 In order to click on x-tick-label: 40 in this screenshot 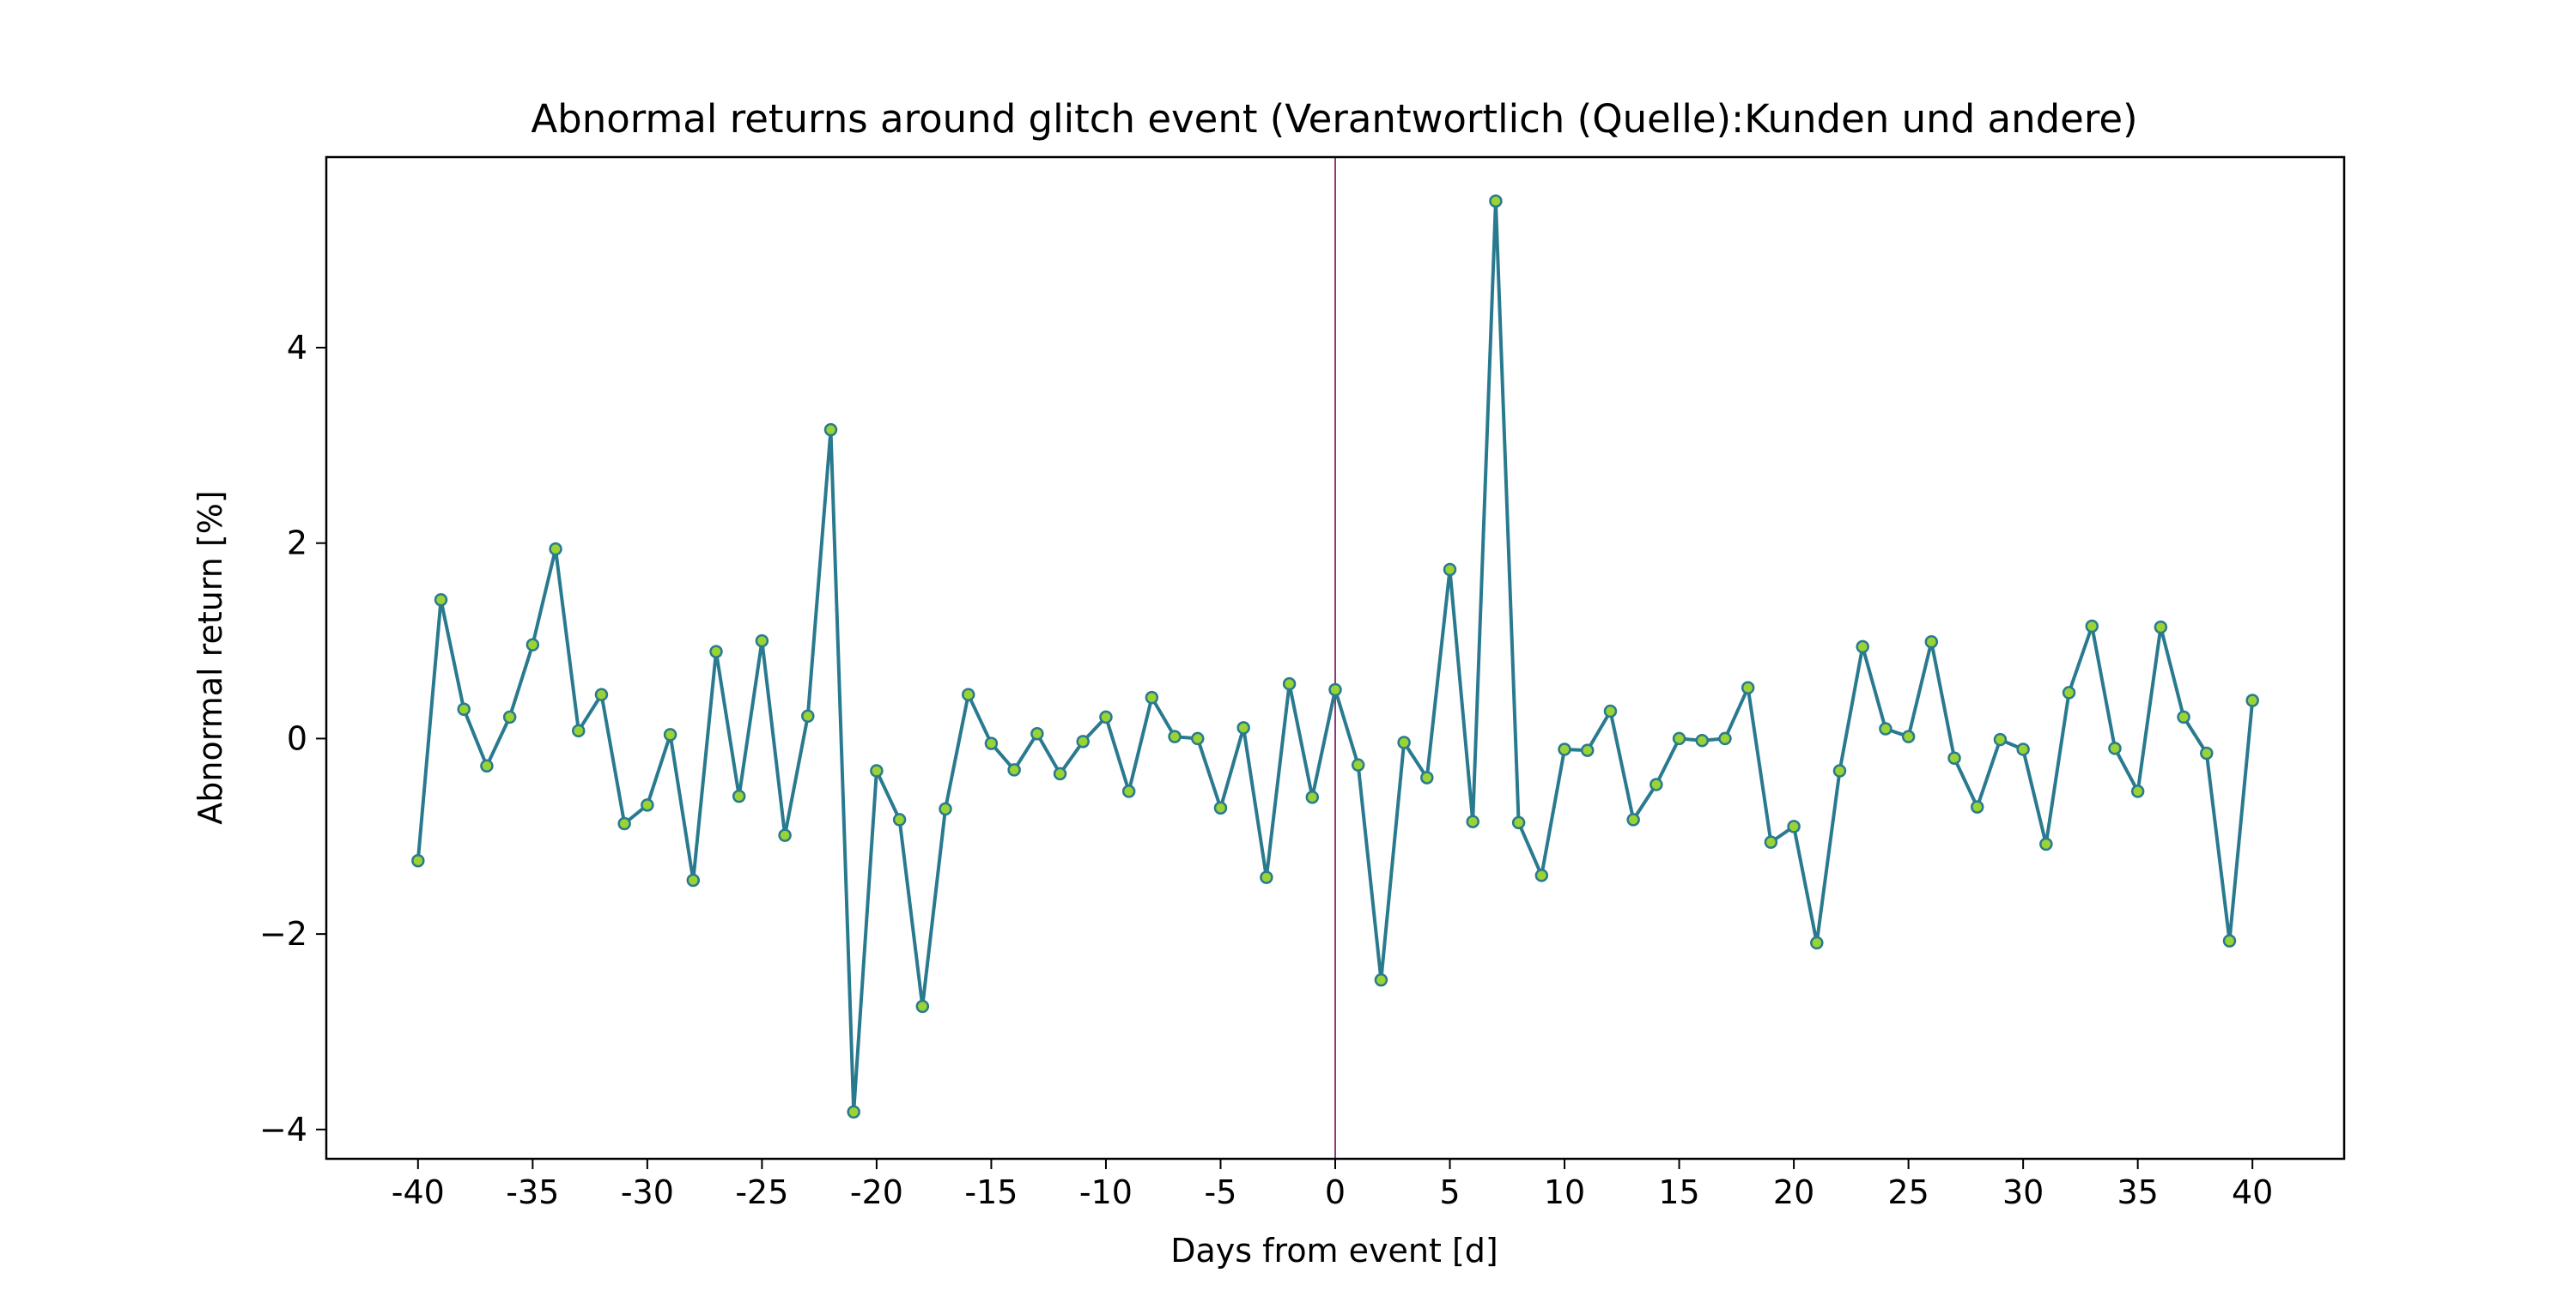, I will do `click(2252, 1192)`.